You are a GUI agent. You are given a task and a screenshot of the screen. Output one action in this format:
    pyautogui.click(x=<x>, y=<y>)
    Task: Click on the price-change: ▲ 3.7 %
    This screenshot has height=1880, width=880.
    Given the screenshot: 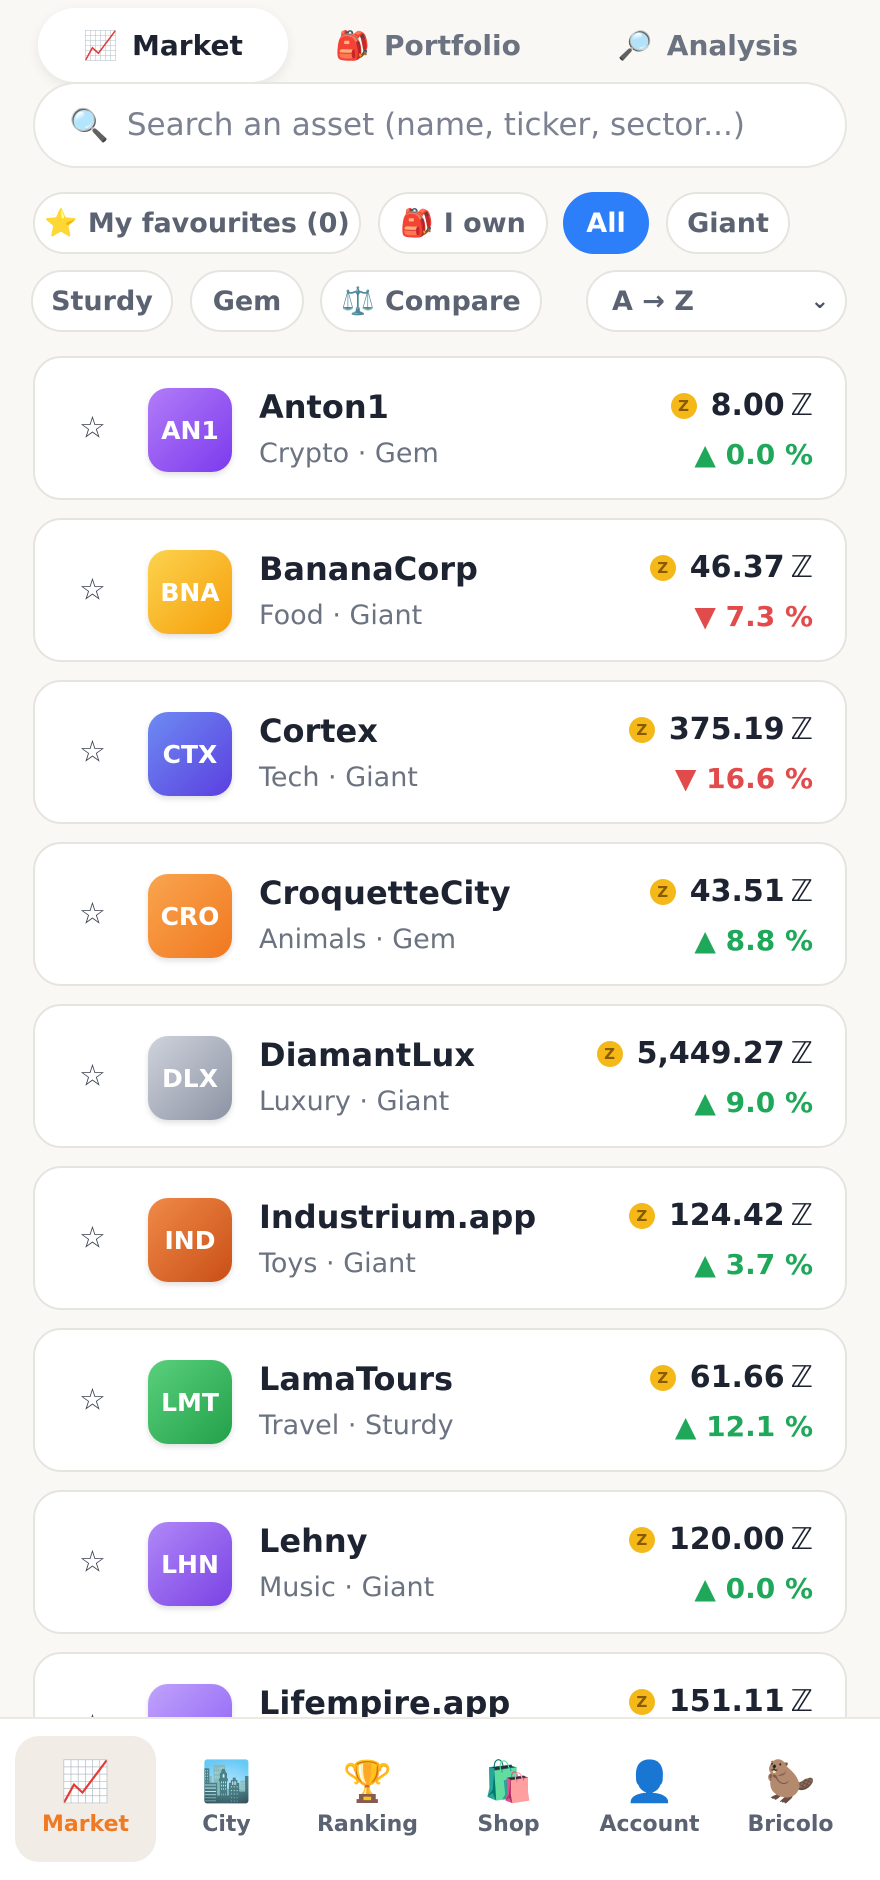 What is the action you would take?
    pyautogui.click(x=753, y=1264)
    